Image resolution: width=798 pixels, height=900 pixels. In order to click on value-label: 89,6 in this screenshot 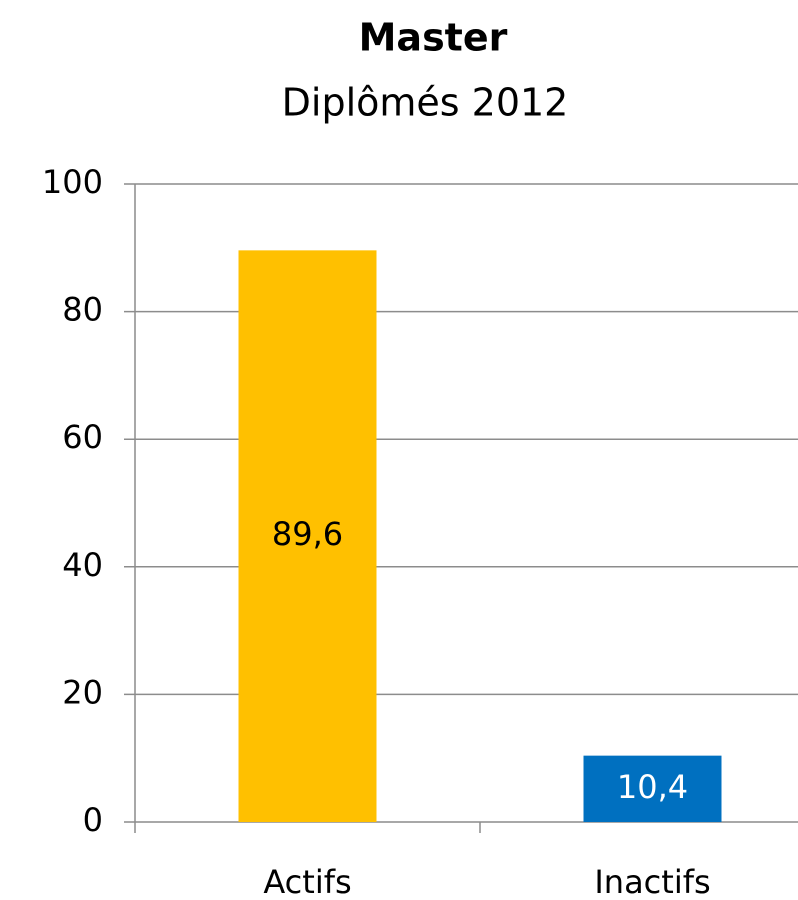, I will do `click(307, 534)`.